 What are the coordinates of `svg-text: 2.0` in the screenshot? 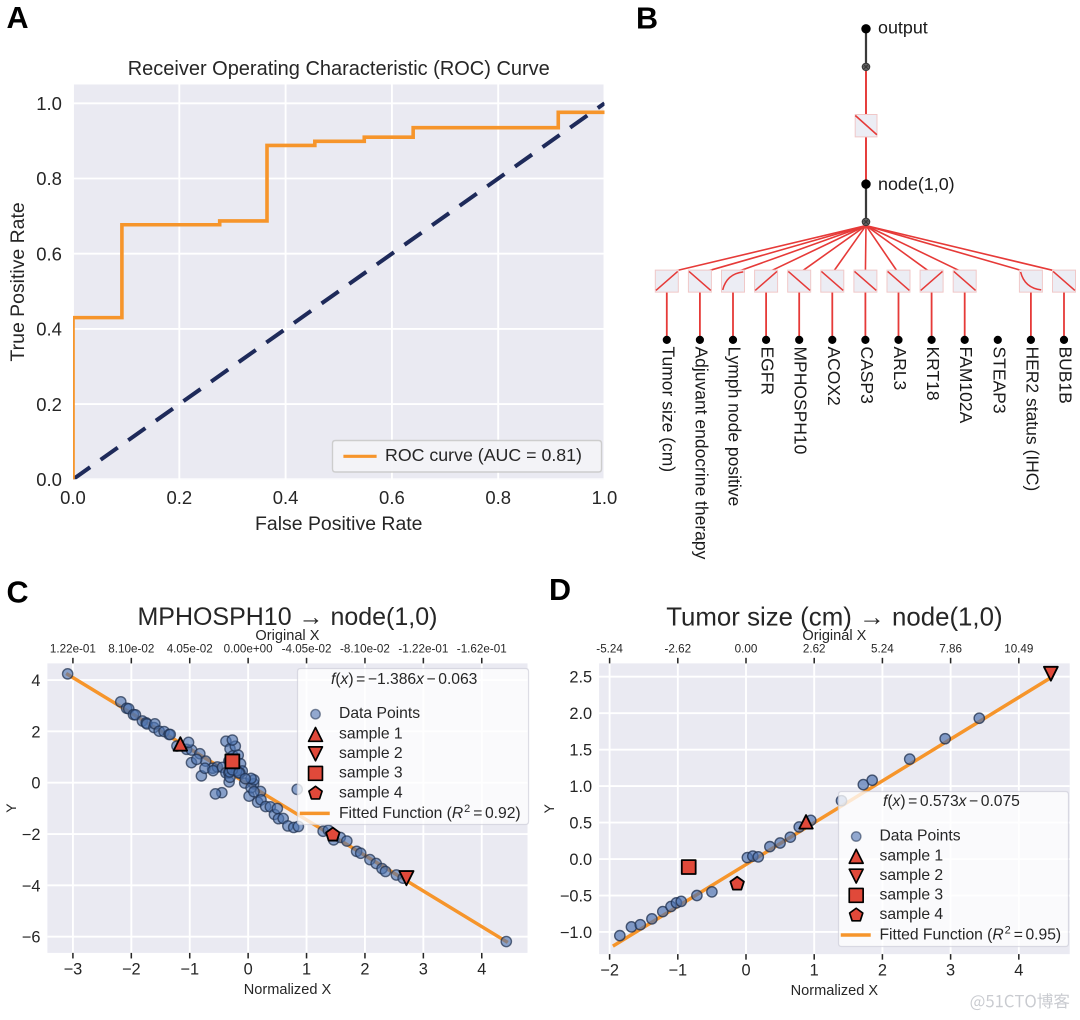 It's located at (580, 714).